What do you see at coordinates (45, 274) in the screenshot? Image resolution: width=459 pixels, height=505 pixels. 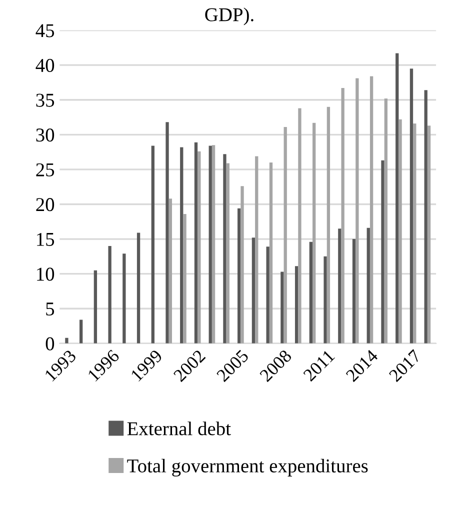 I see `y-tick-label: 10` at bounding box center [45, 274].